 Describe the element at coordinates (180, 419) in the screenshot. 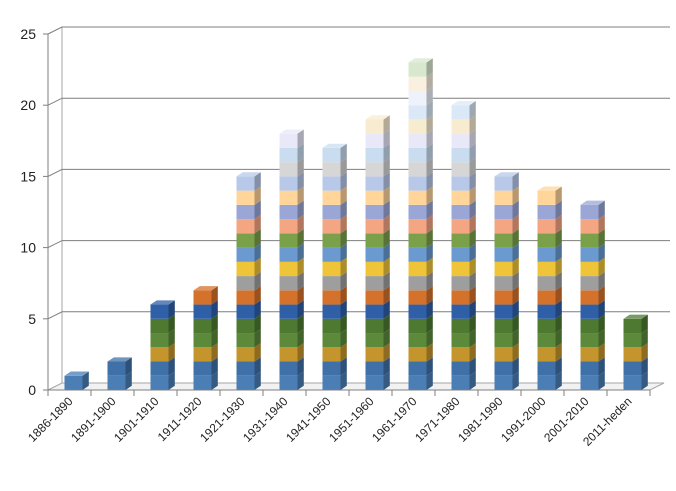

I see `x-tick-label: 1911-1920` at that location.